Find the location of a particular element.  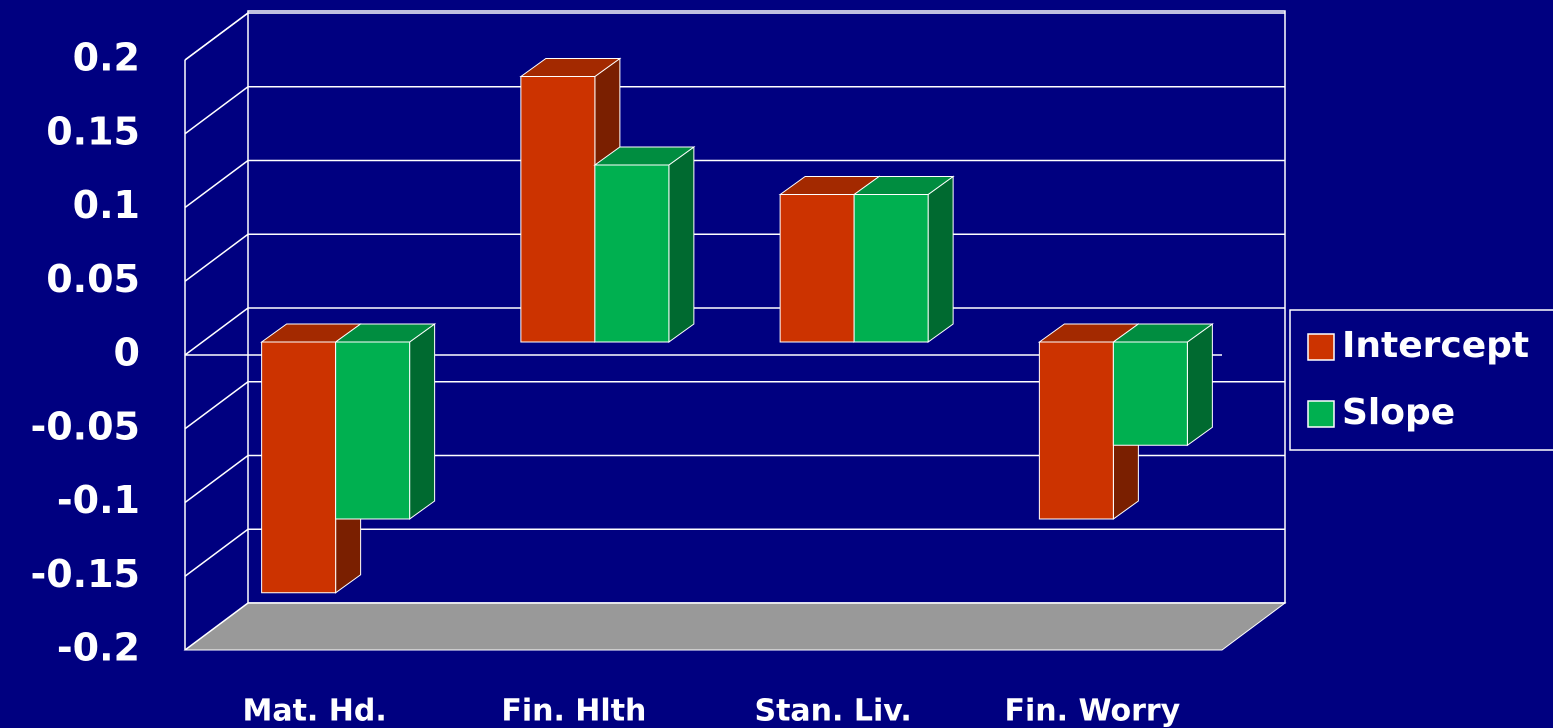

y-tick-label: -0.1 is located at coordinates (98, 500).